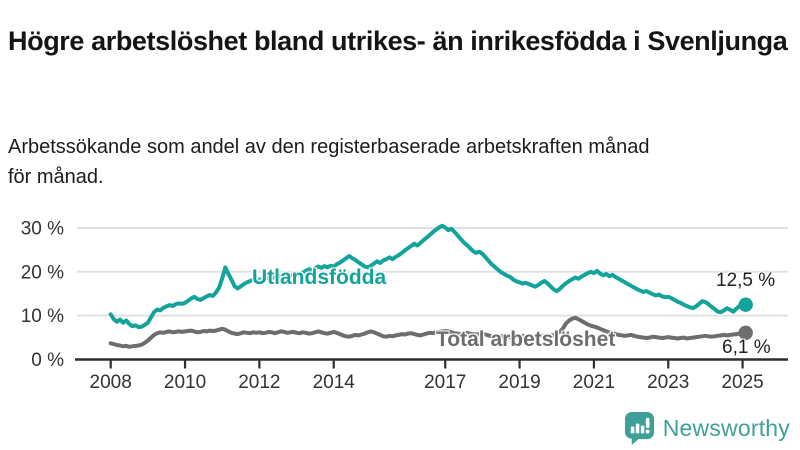 This screenshot has height=450, width=800. What do you see at coordinates (745, 304) in the screenshot?
I see `end-dot-utlandsfodda` at bounding box center [745, 304].